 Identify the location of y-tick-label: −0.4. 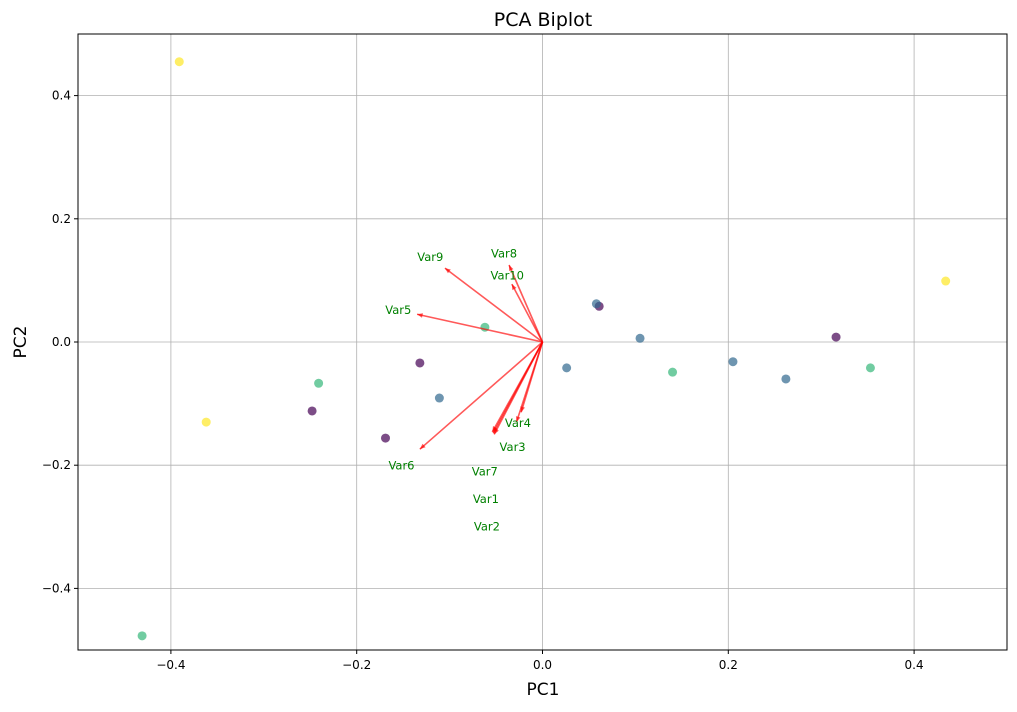
(56, 588).